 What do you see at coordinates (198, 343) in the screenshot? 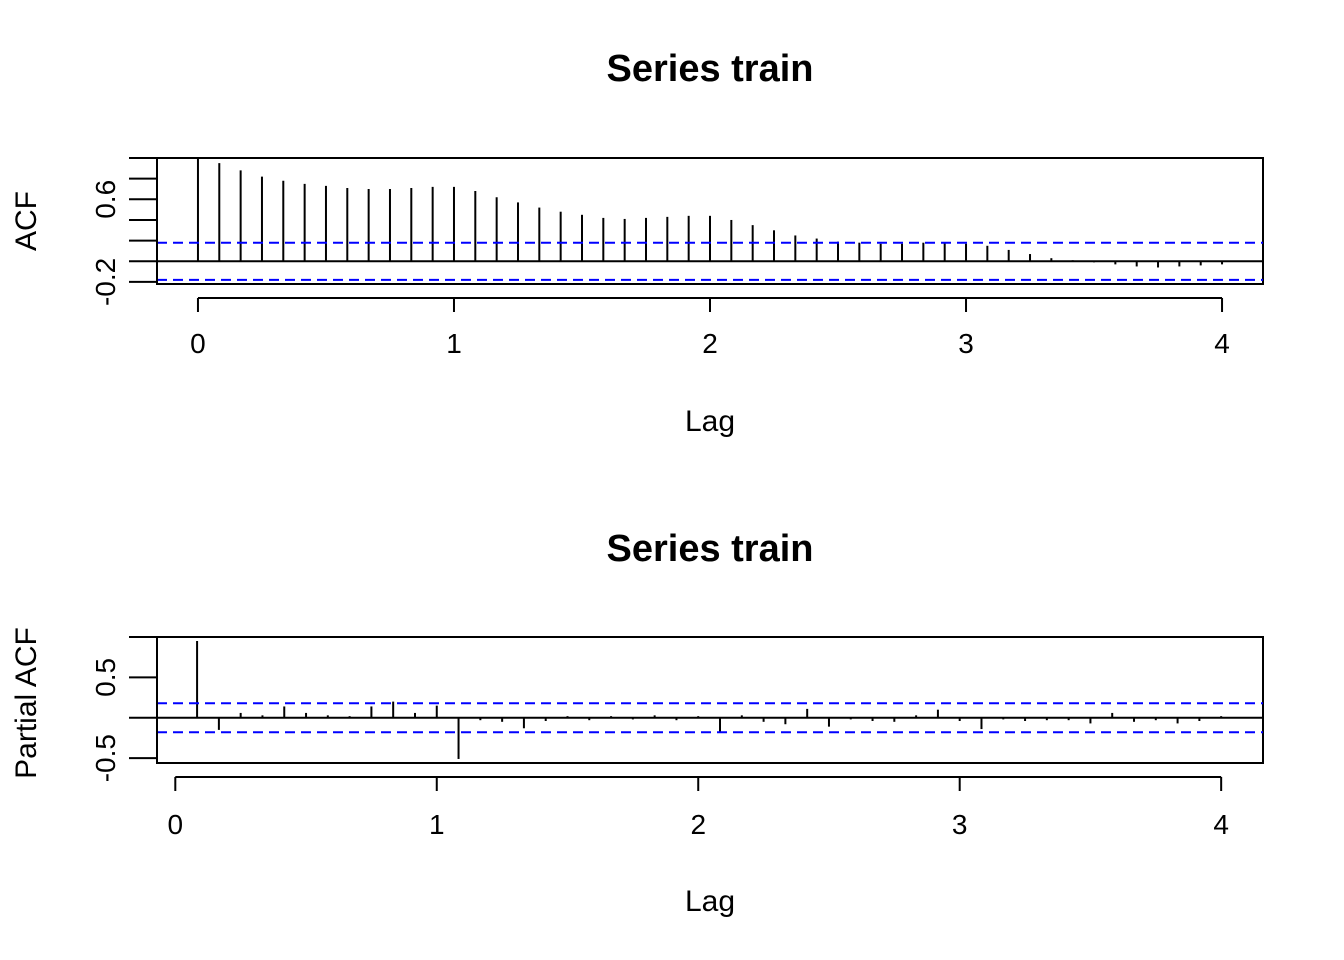
I see `acf-x-tick-label: 0` at bounding box center [198, 343].